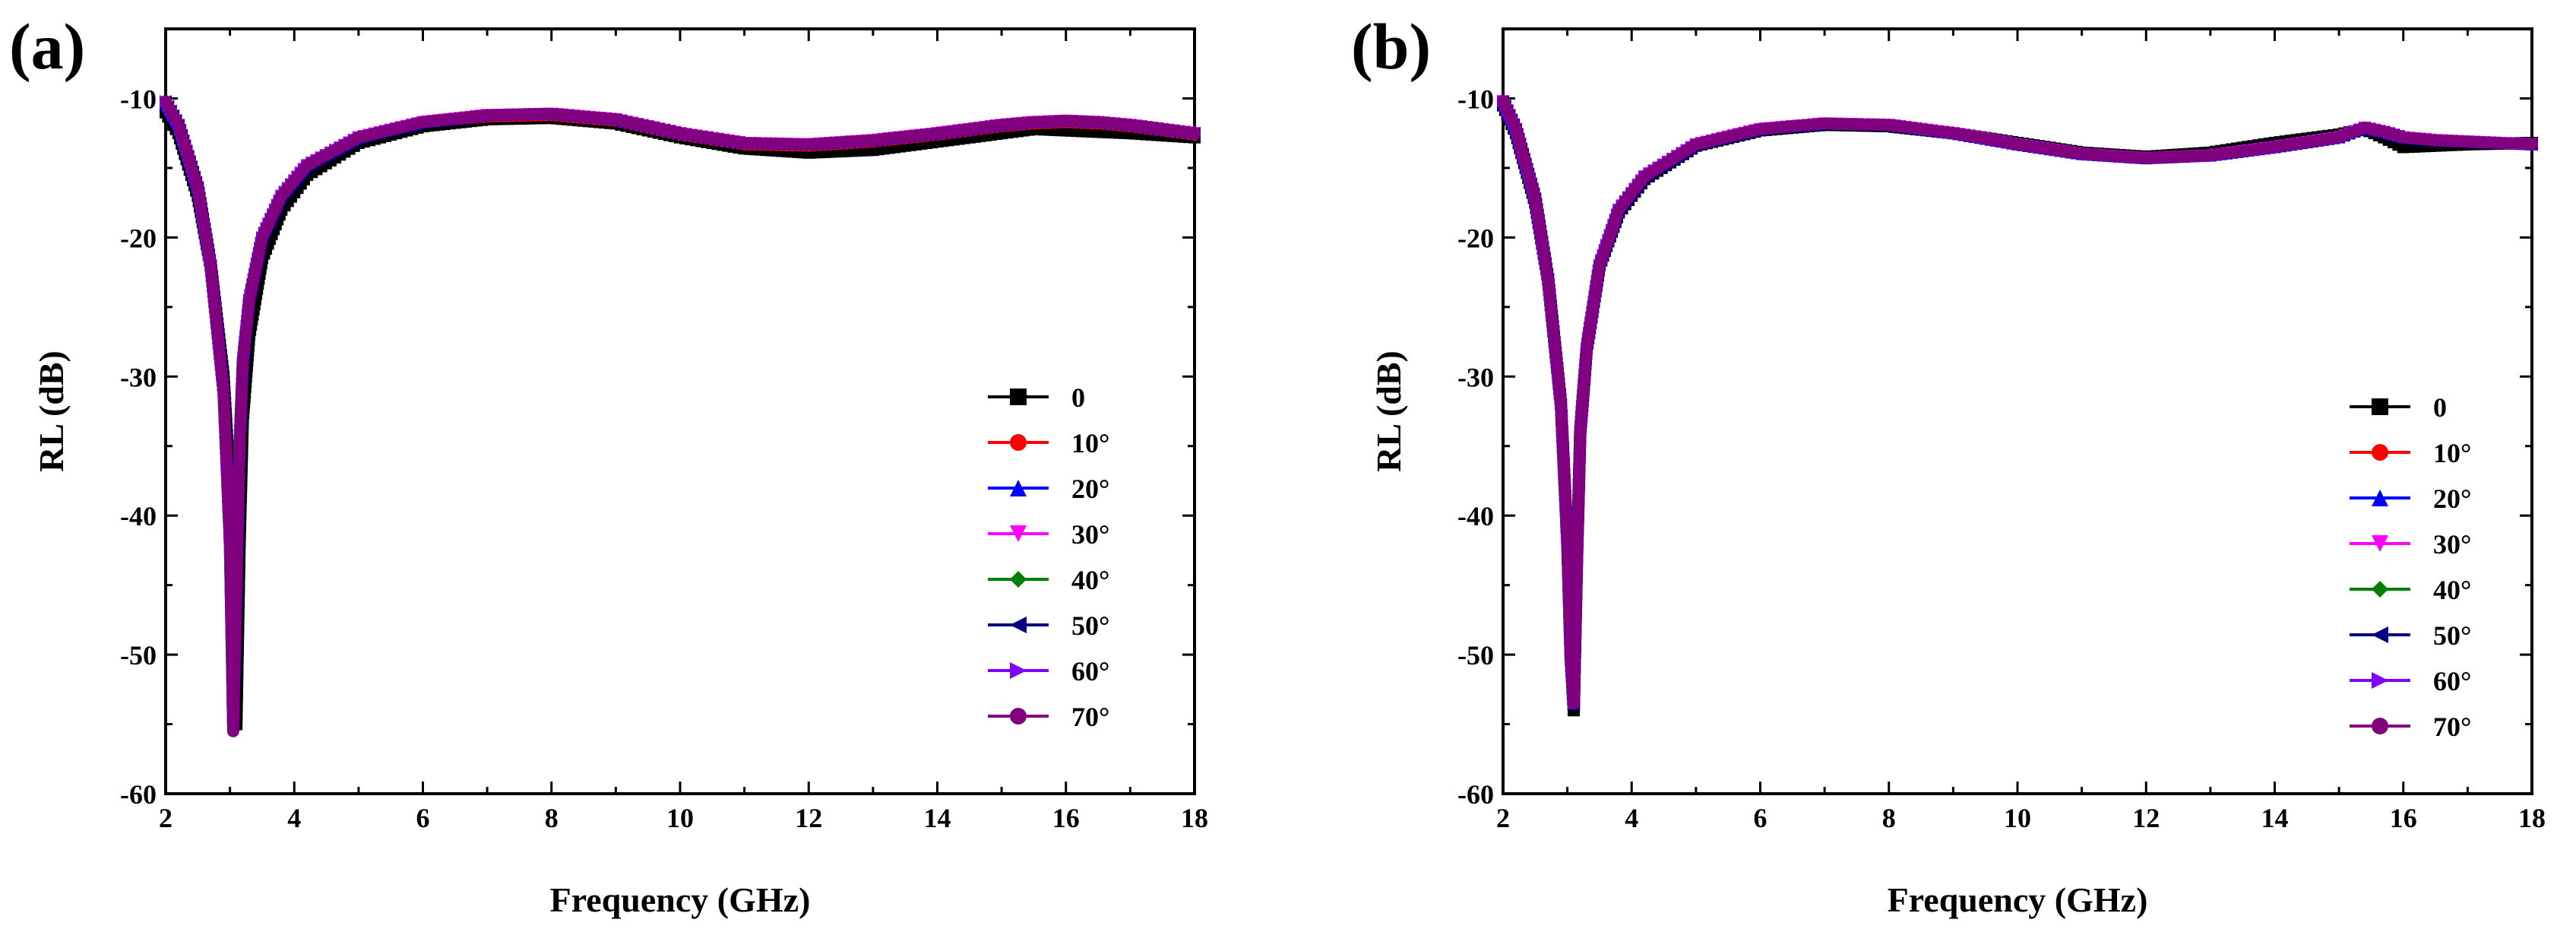  I want to click on legend-label: 20°, so click(1090, 489).